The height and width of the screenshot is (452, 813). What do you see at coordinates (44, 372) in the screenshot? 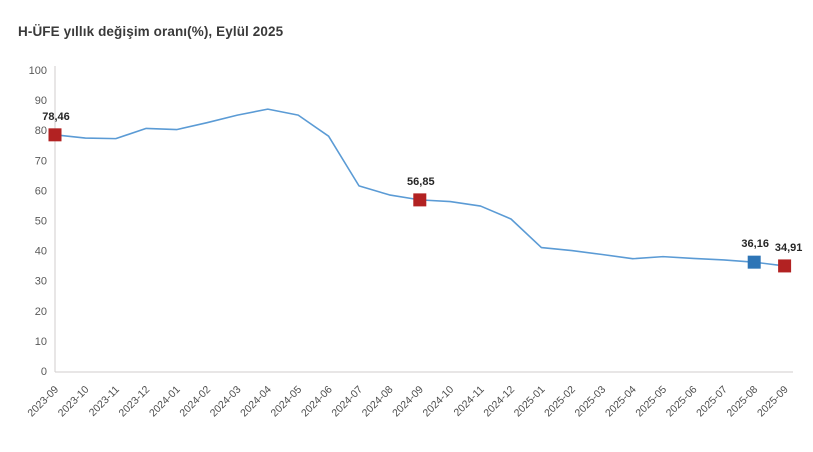
I see `y-axis-tick-label: 0` at bounding box center [44, 372].